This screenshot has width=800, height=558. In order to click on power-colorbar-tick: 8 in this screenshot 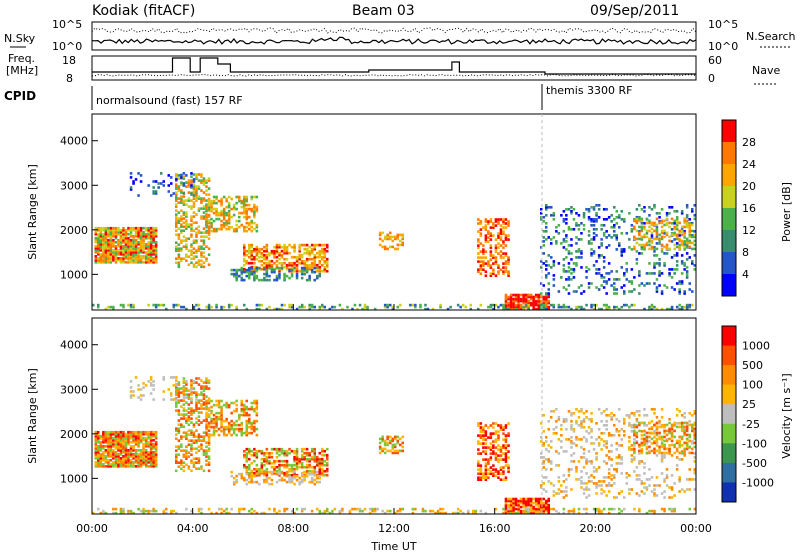, I will do `click(745, 252)`.